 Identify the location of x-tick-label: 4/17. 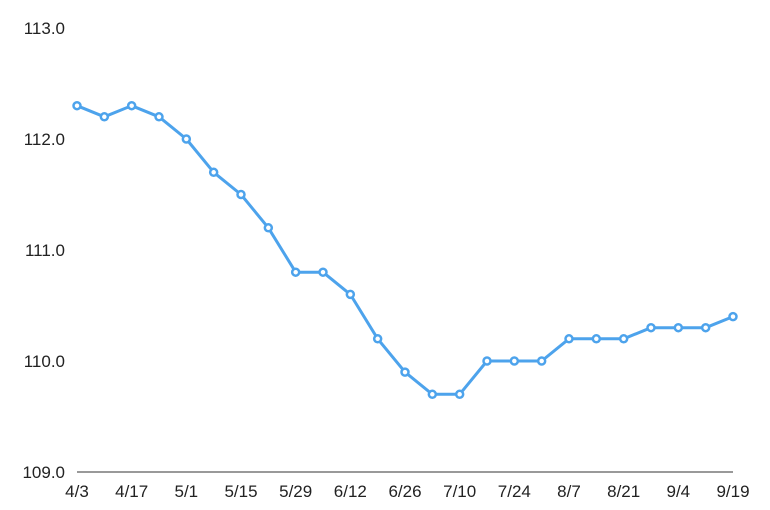
(131, 491).